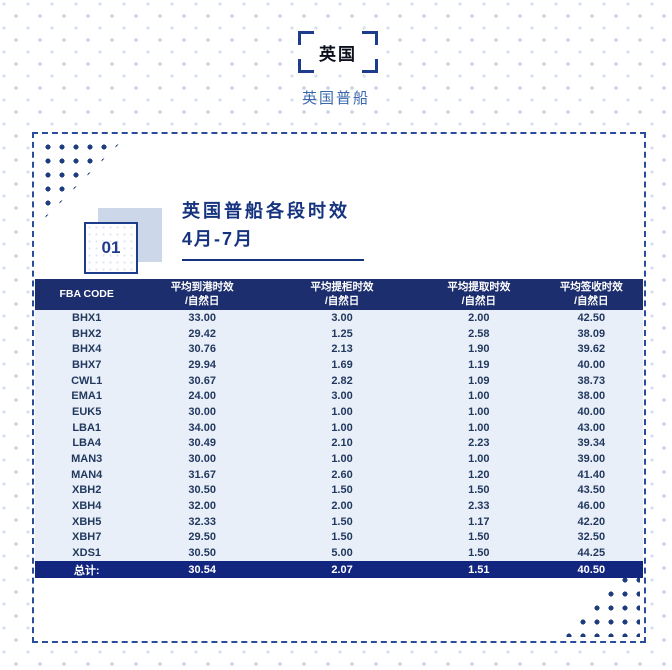 The height and width of the screenshot is (670, 672). Describe the element at coordinates (273, 259) in the screenshot. I see `title-underline` at that location.